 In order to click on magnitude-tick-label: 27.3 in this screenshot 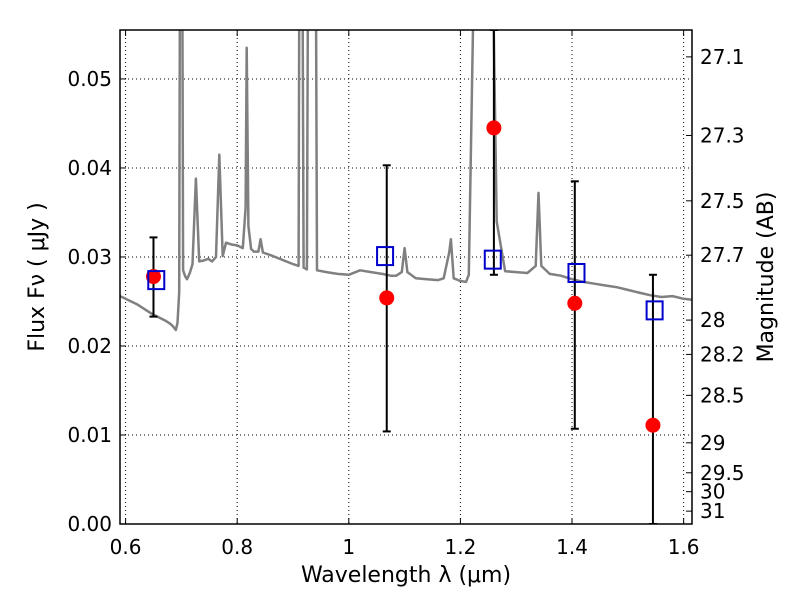, I will do `click(722, 135)`.